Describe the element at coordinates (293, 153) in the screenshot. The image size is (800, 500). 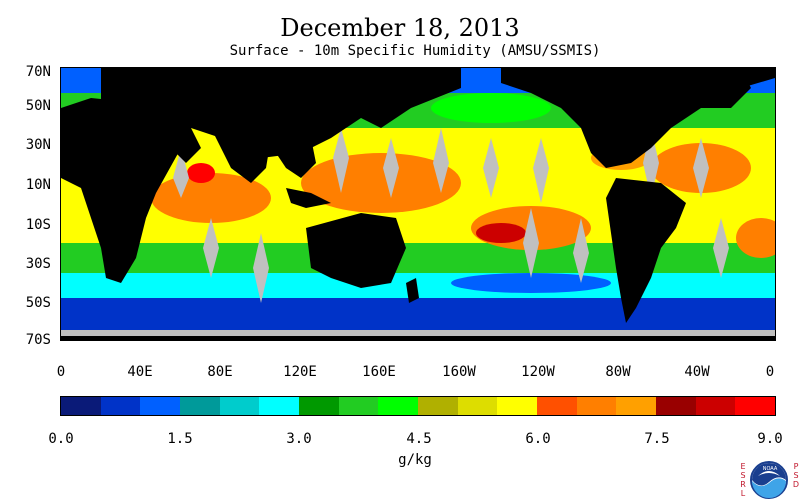
I see `southeast-asia` at that location.